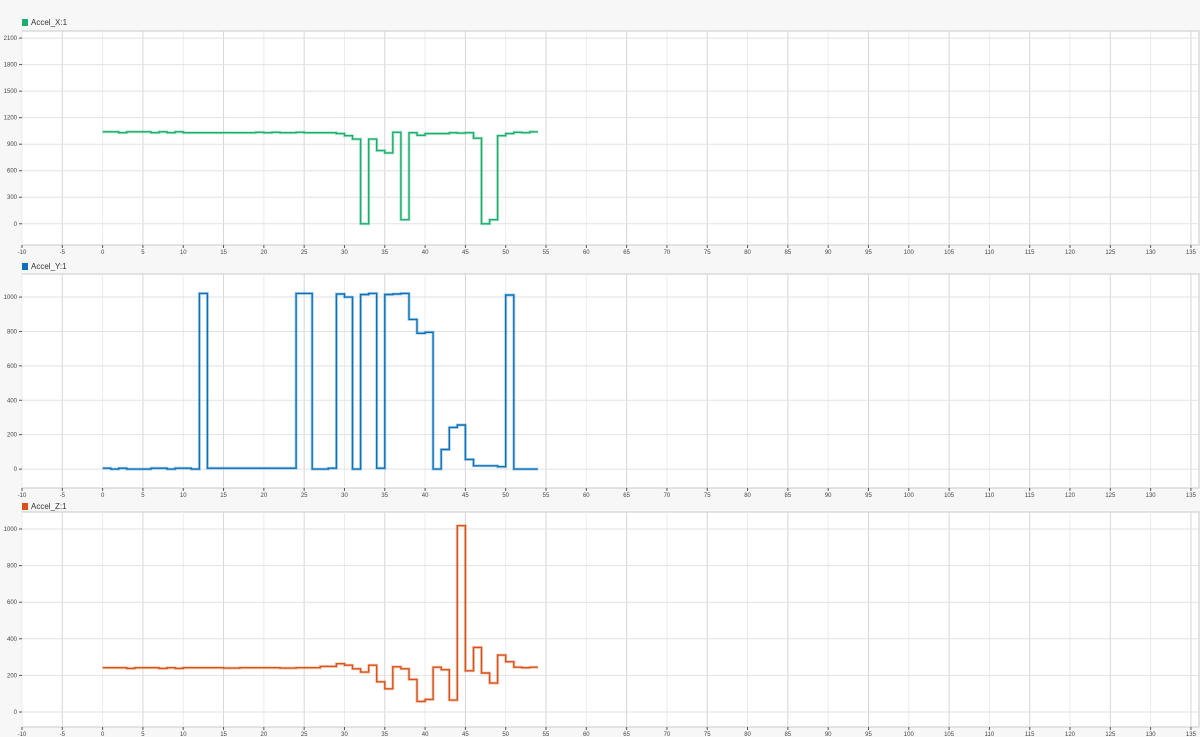  What do you see at coordinates (25, 22) in the screenshot?
I see `legend-swatch-accel-x` at bounding box center [25, 22].